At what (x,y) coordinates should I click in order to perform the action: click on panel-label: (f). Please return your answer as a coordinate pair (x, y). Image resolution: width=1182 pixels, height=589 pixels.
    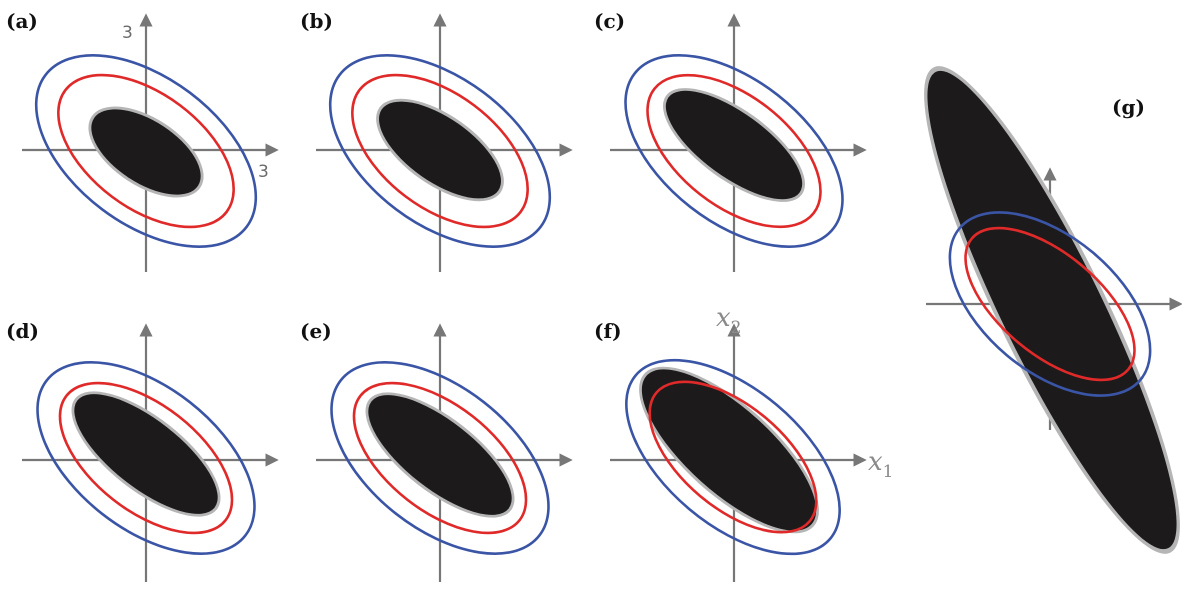
    Looking at the image, I should click on (608, 331).